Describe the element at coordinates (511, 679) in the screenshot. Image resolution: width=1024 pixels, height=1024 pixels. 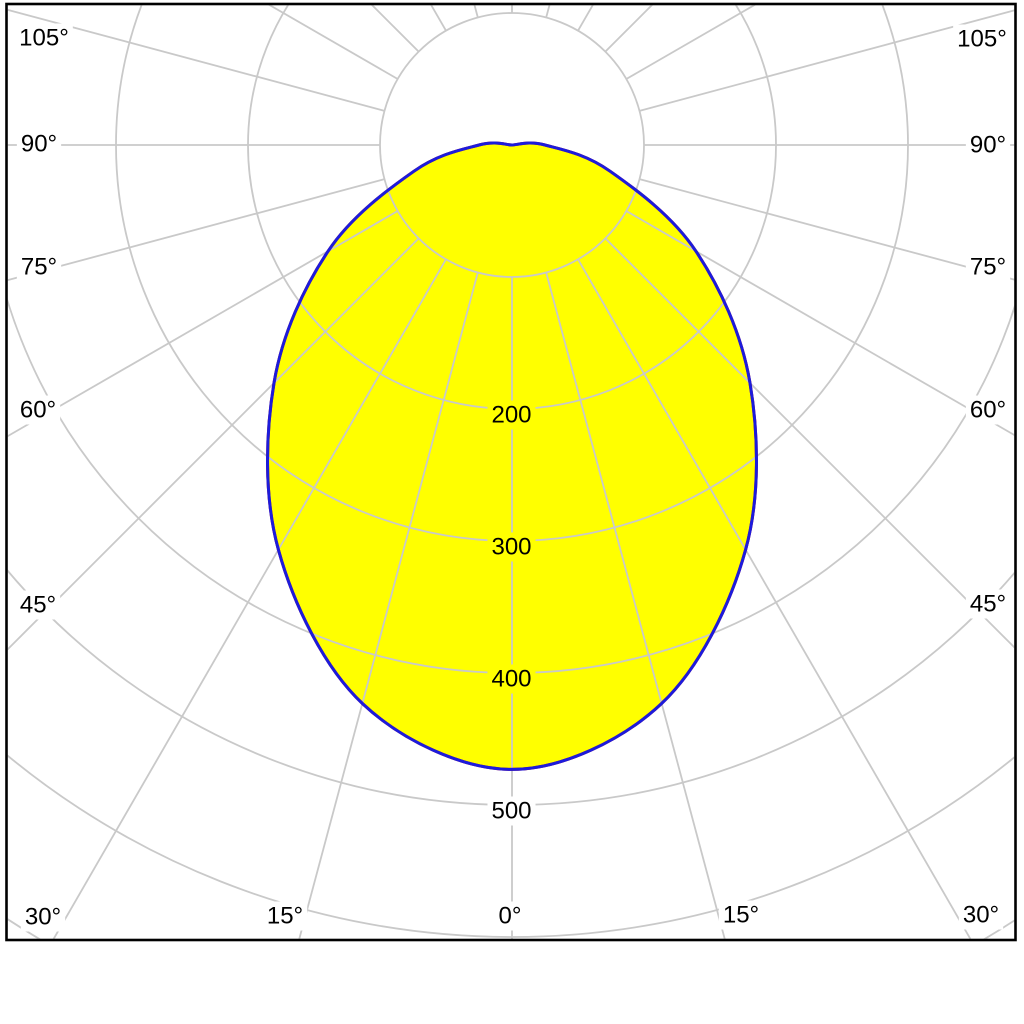
I see `radial-tick-label: 400` at that location.